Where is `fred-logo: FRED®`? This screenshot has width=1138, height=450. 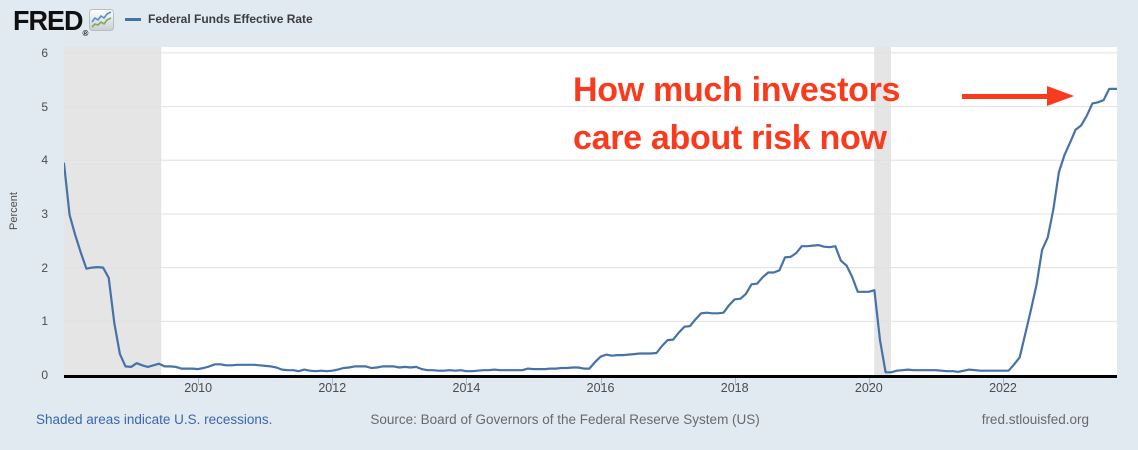 fred-logo: FRED® is located at coordinates (50, 21).